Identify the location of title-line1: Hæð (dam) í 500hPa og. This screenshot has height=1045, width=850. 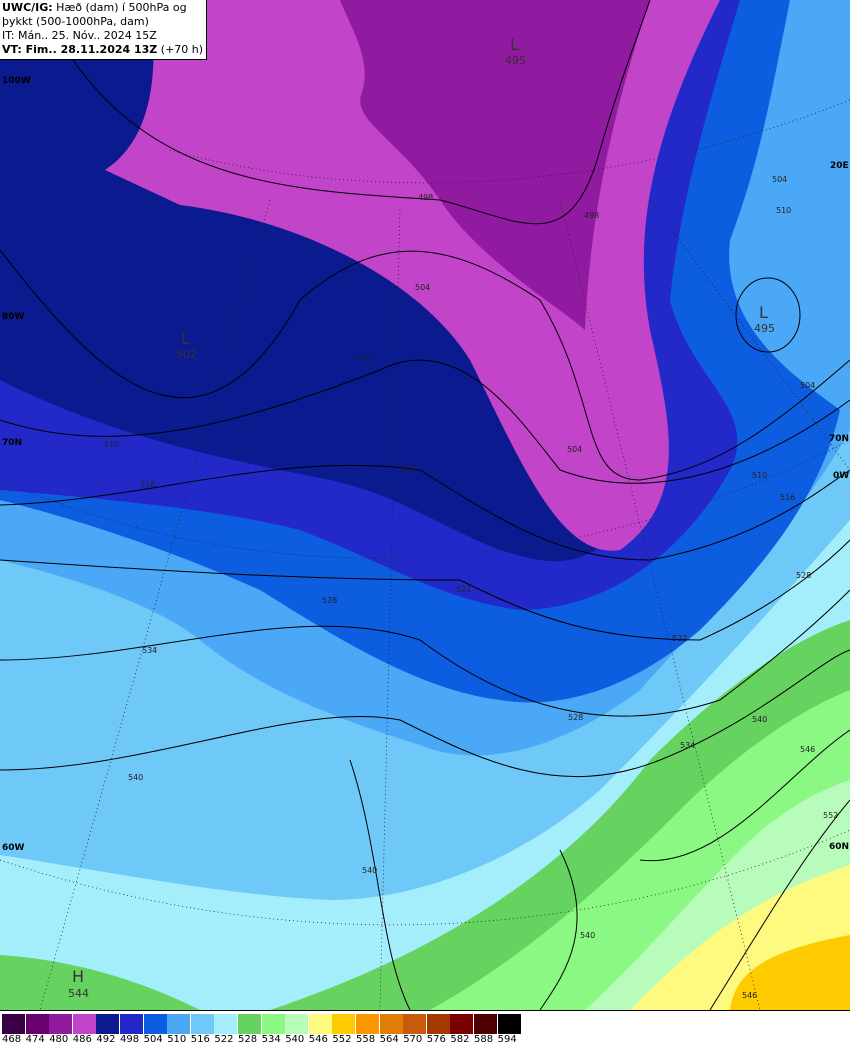
(119, 7).